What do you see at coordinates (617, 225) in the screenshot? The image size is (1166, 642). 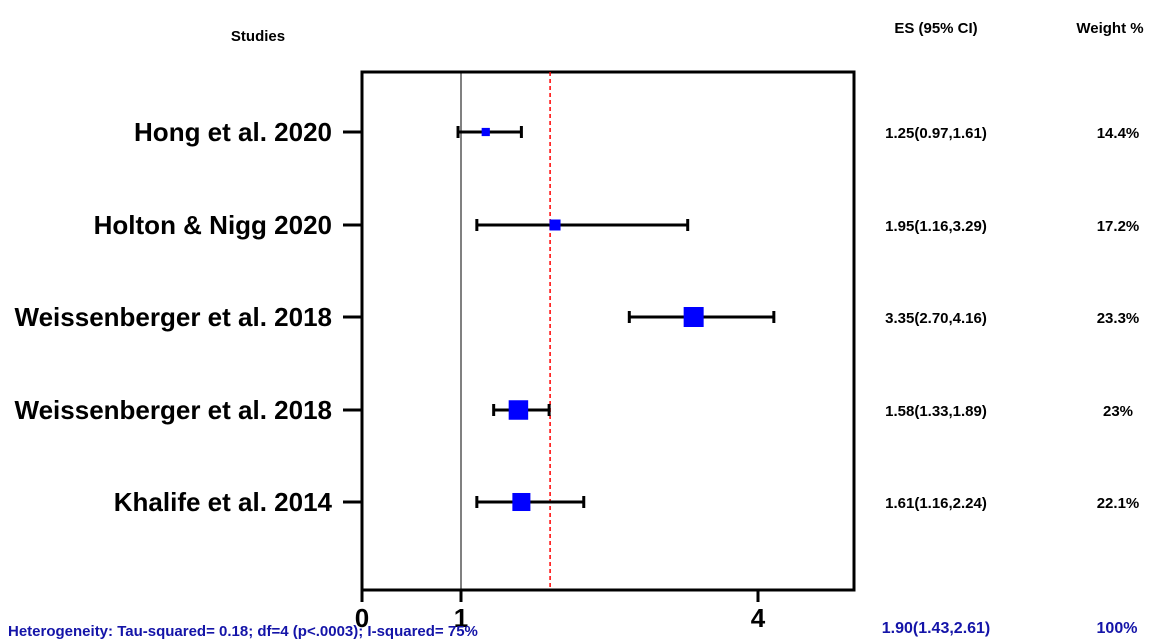 I see `study-row: Holton & Nigg 2020 1.95(1.16,3.29) 17.2%` at bounding box center [617, 225].